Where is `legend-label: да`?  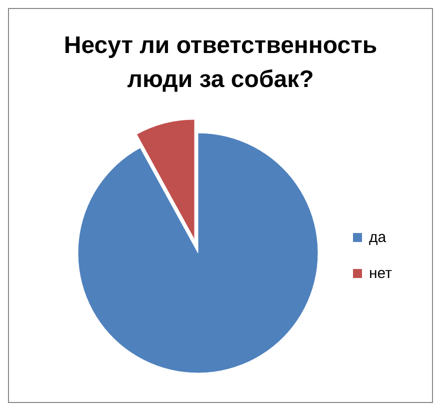
legend-label: да is located at coordinates (378, 237).